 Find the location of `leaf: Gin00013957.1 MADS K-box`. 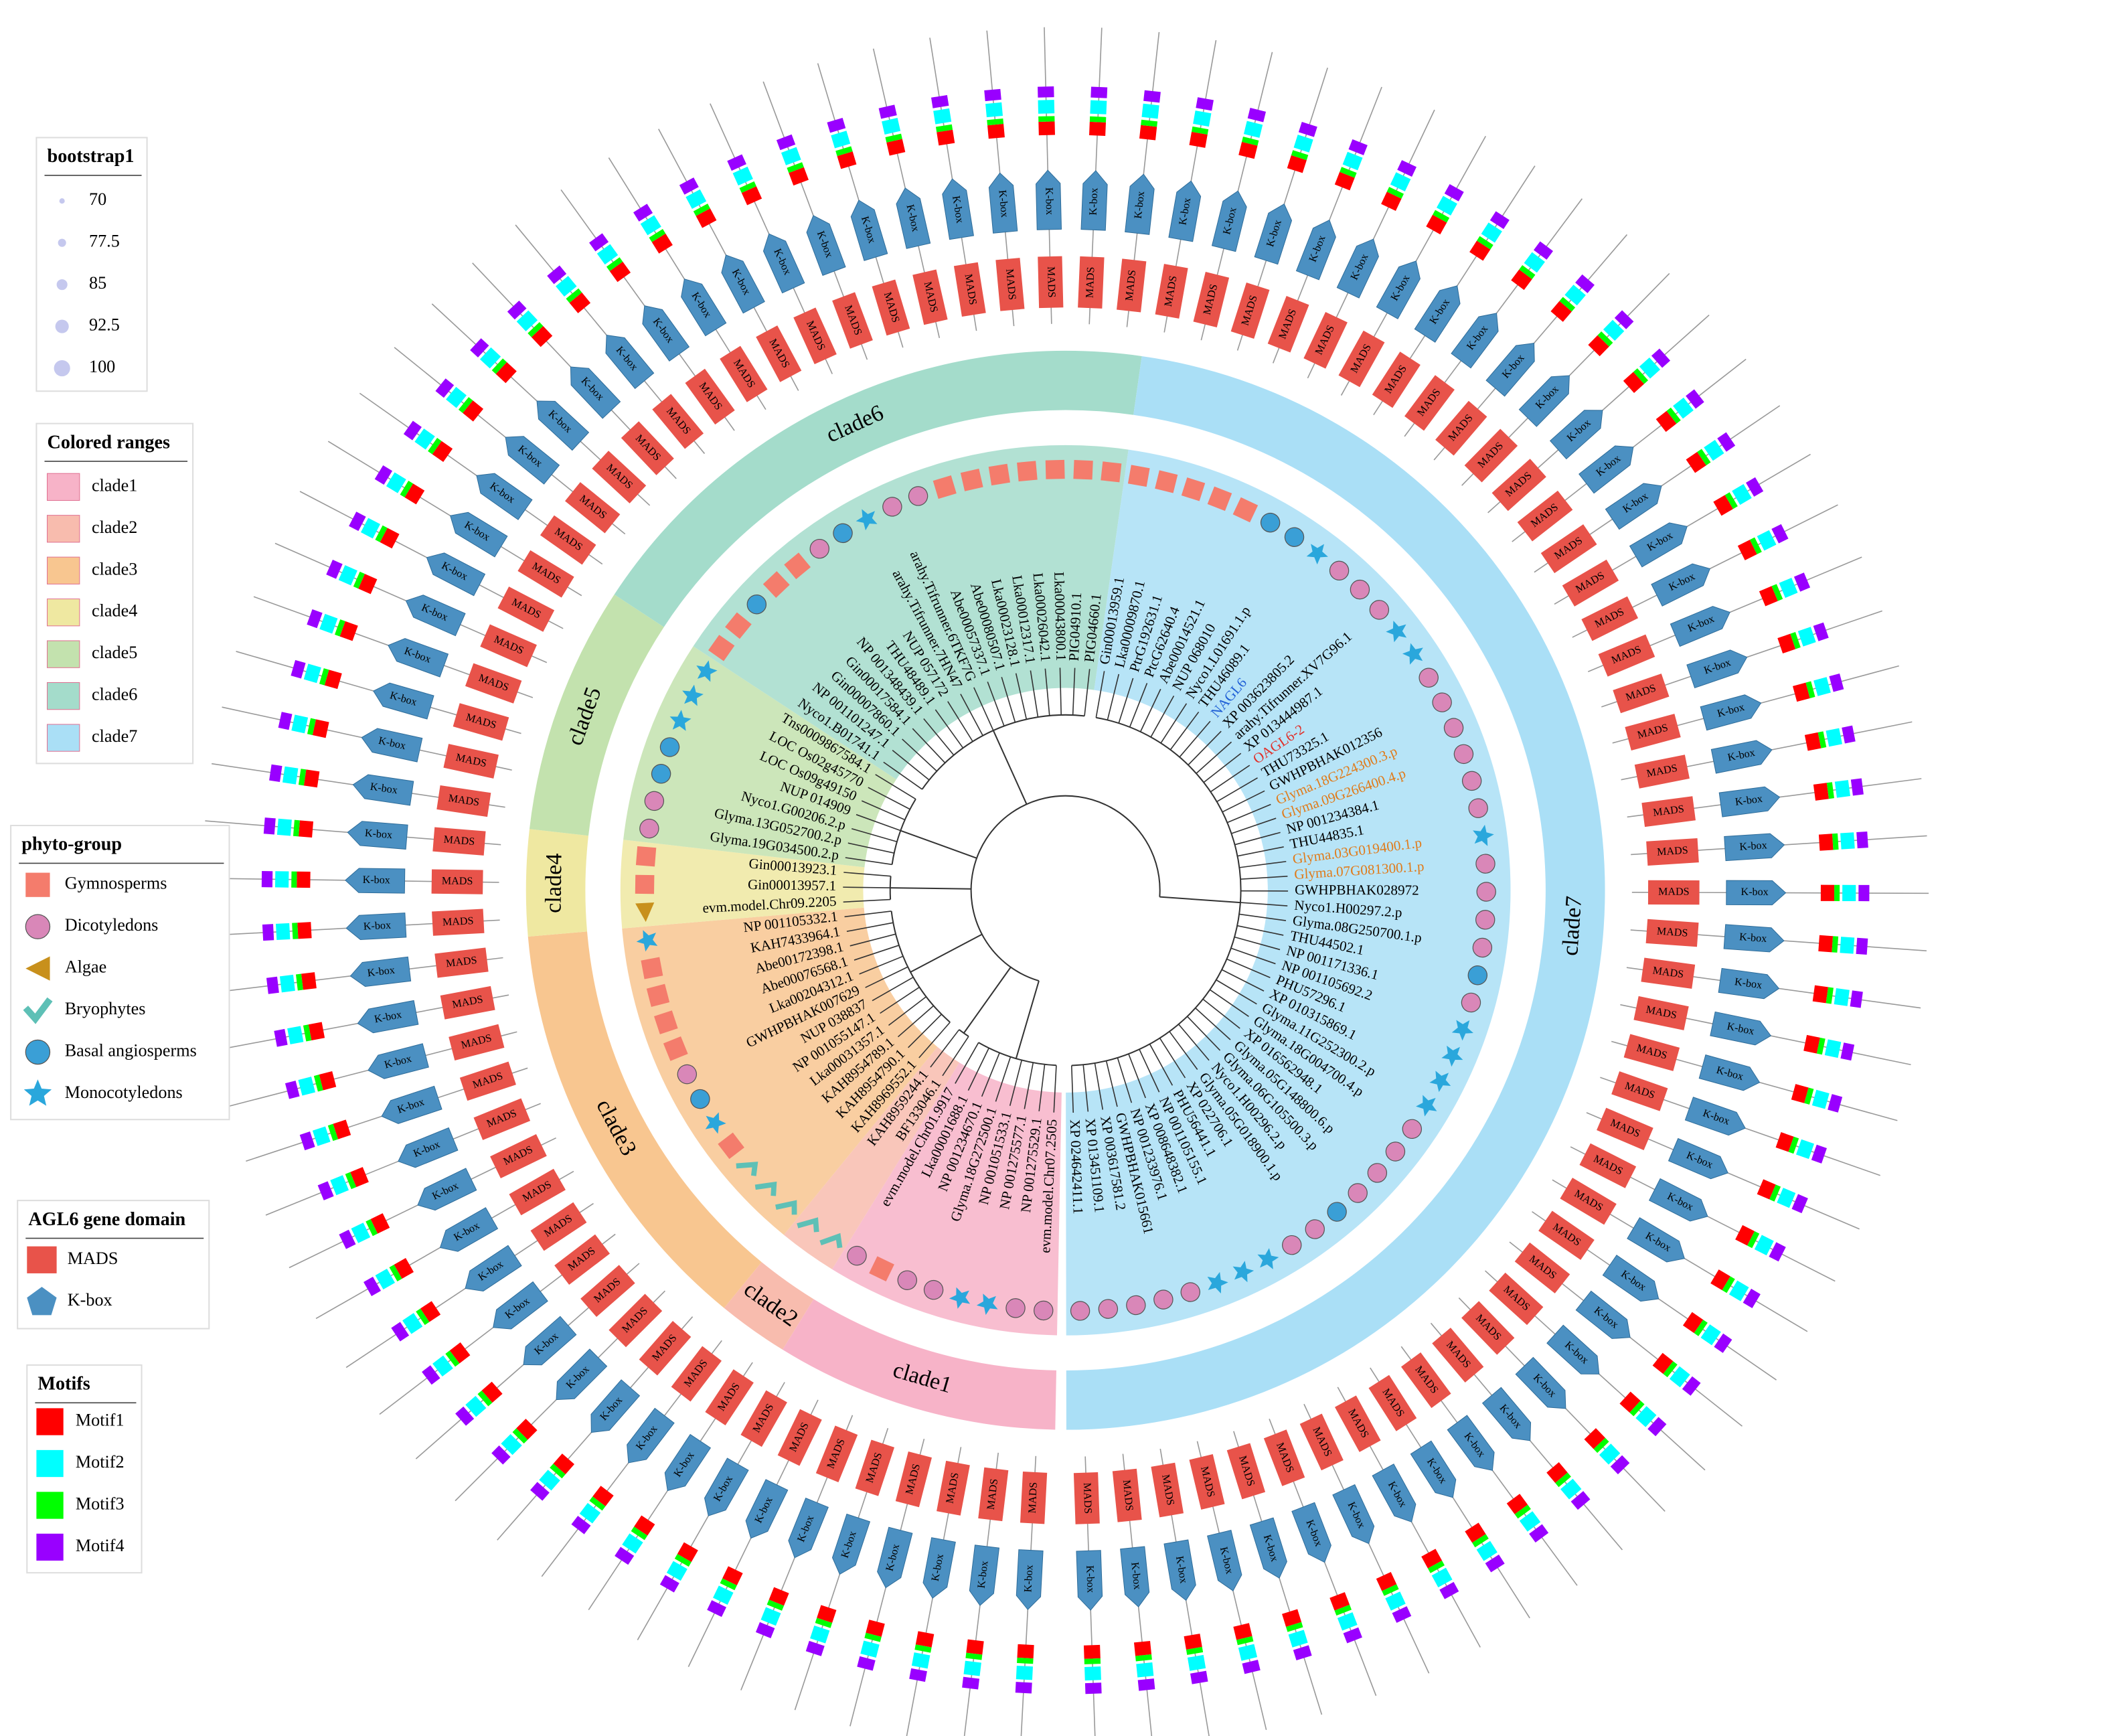

leaf: Gin00013957.1 MADS K-box is located at coordinates (546, 881).